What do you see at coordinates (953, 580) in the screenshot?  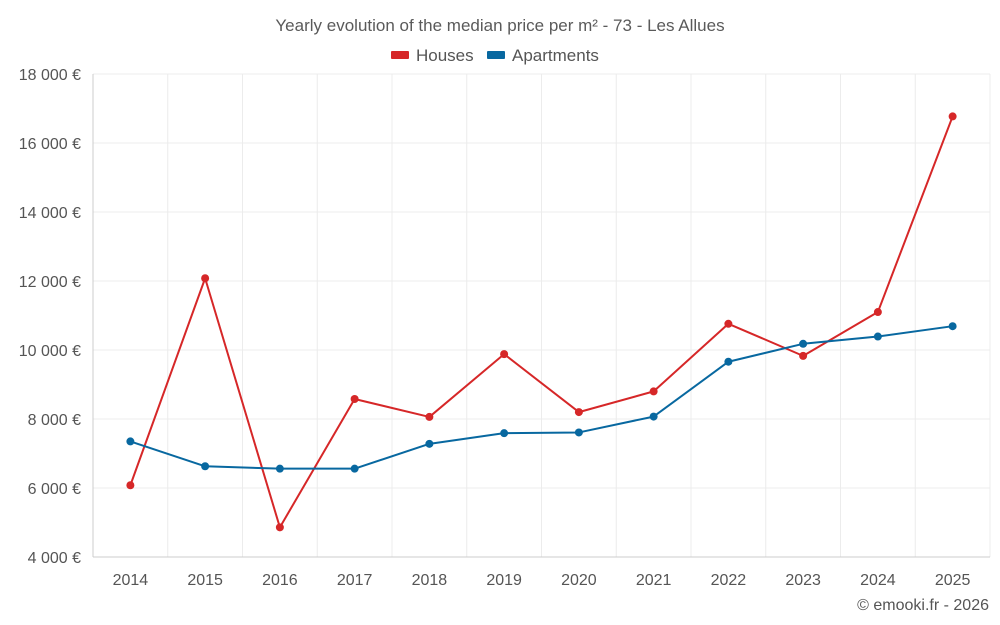 I see `x-tick-label: 2025` at bounding box center [953, 580].